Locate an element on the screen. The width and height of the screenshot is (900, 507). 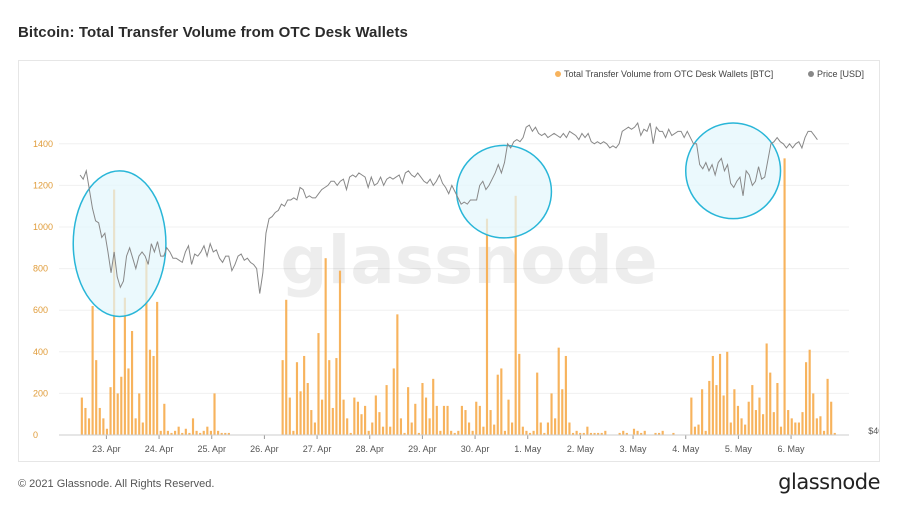
x-tick-label: 4. May is located at coordinates (686, 449).